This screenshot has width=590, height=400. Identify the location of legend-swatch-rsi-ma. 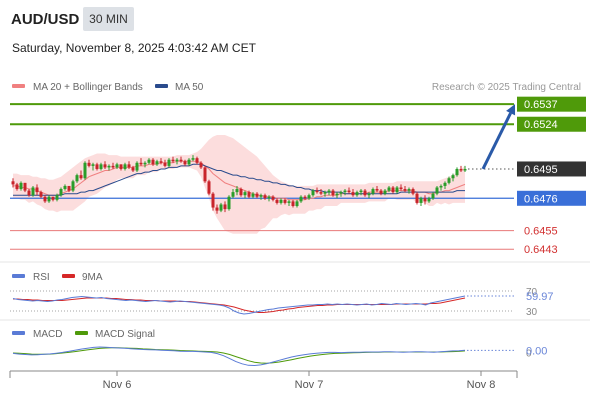
(68, 276).